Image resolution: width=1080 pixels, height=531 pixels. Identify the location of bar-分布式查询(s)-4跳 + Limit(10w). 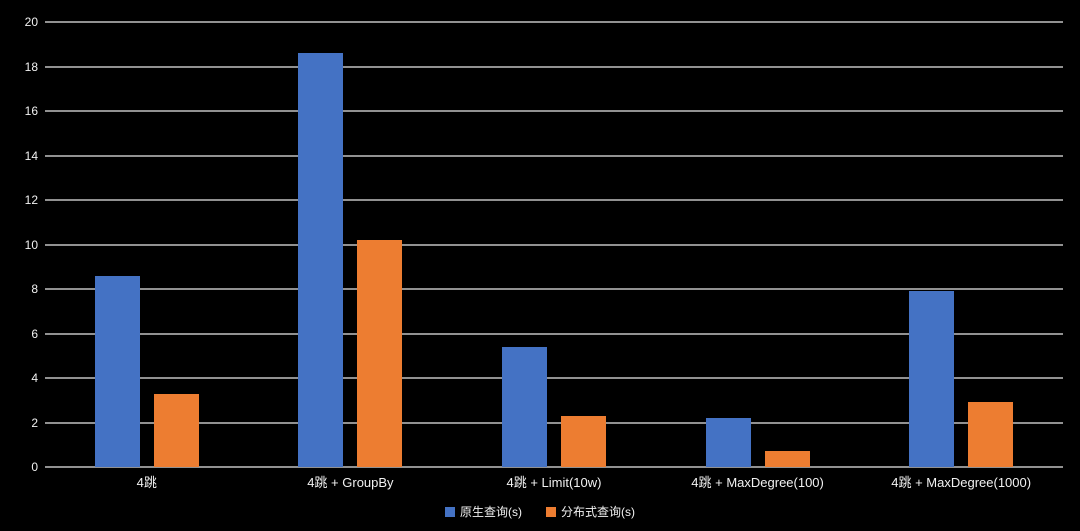
(583, 441).